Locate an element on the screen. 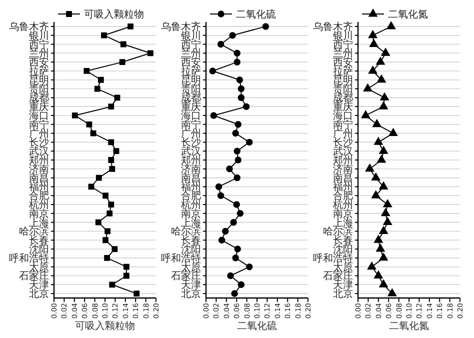 The image size is (474, 338). legend-label: 二氧化硫 is located at coordinates (256, 14).